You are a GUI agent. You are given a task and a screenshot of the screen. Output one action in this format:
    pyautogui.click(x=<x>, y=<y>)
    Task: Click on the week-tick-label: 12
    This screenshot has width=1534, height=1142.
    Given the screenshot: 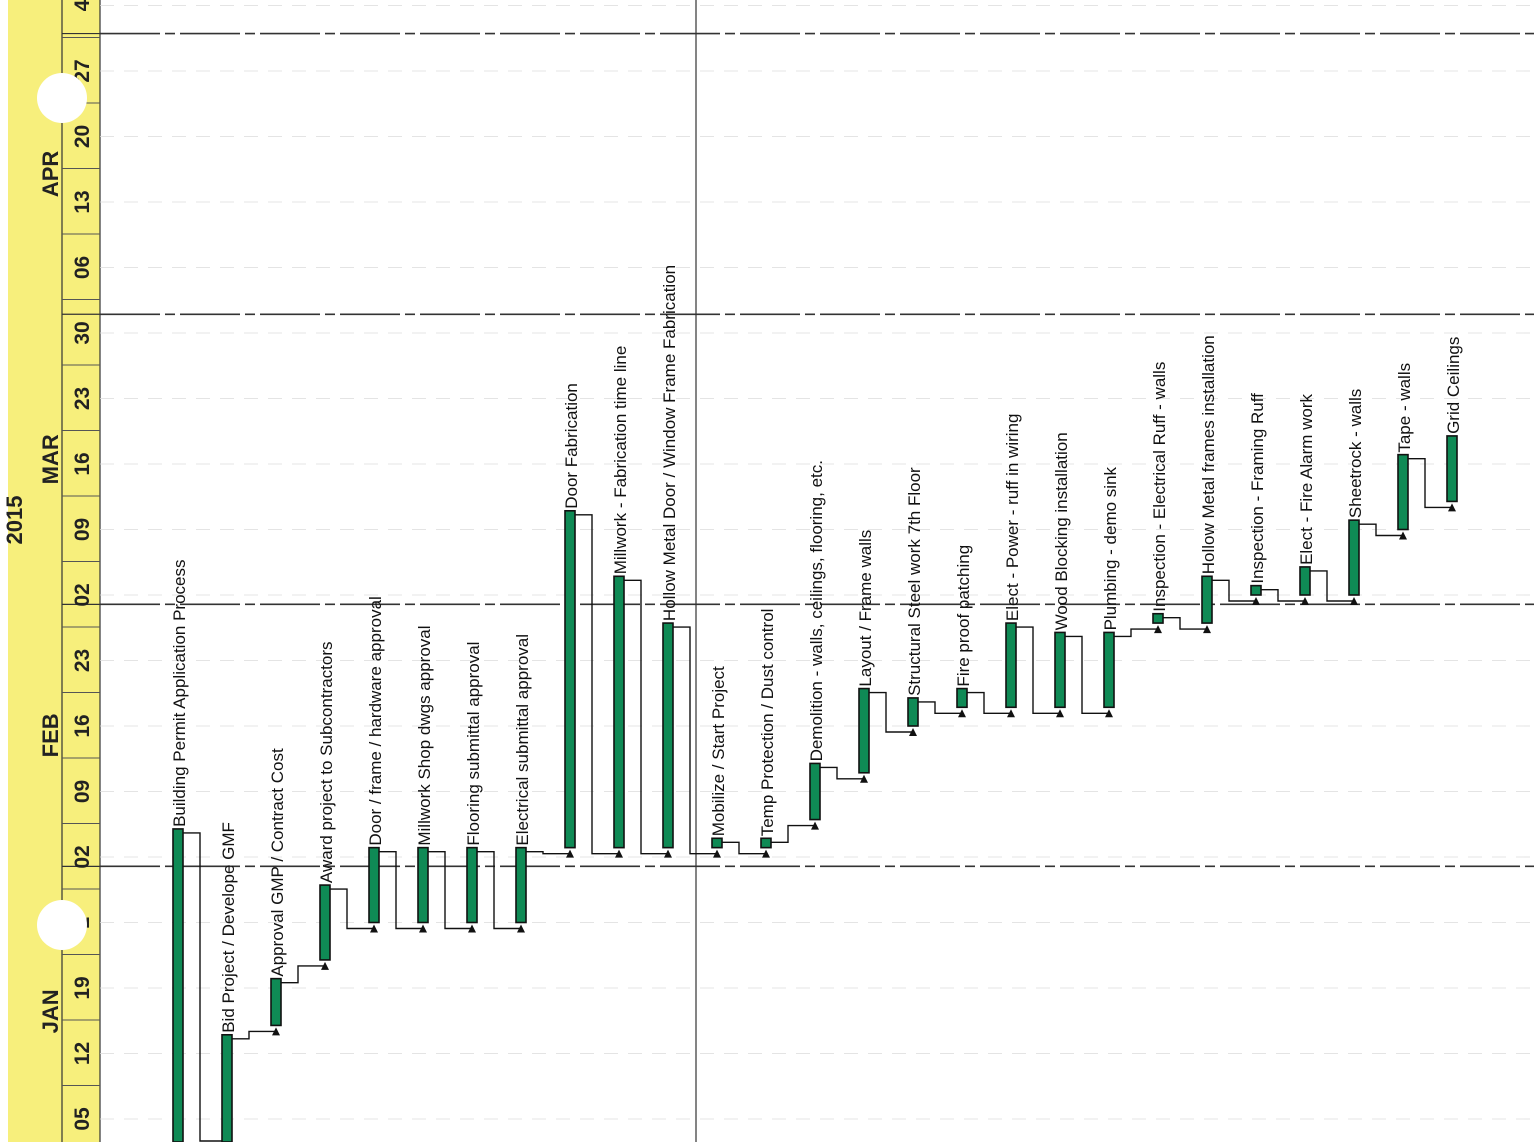 What is the action you would take?
    pyautogui.click(x=82, y=1053)
    